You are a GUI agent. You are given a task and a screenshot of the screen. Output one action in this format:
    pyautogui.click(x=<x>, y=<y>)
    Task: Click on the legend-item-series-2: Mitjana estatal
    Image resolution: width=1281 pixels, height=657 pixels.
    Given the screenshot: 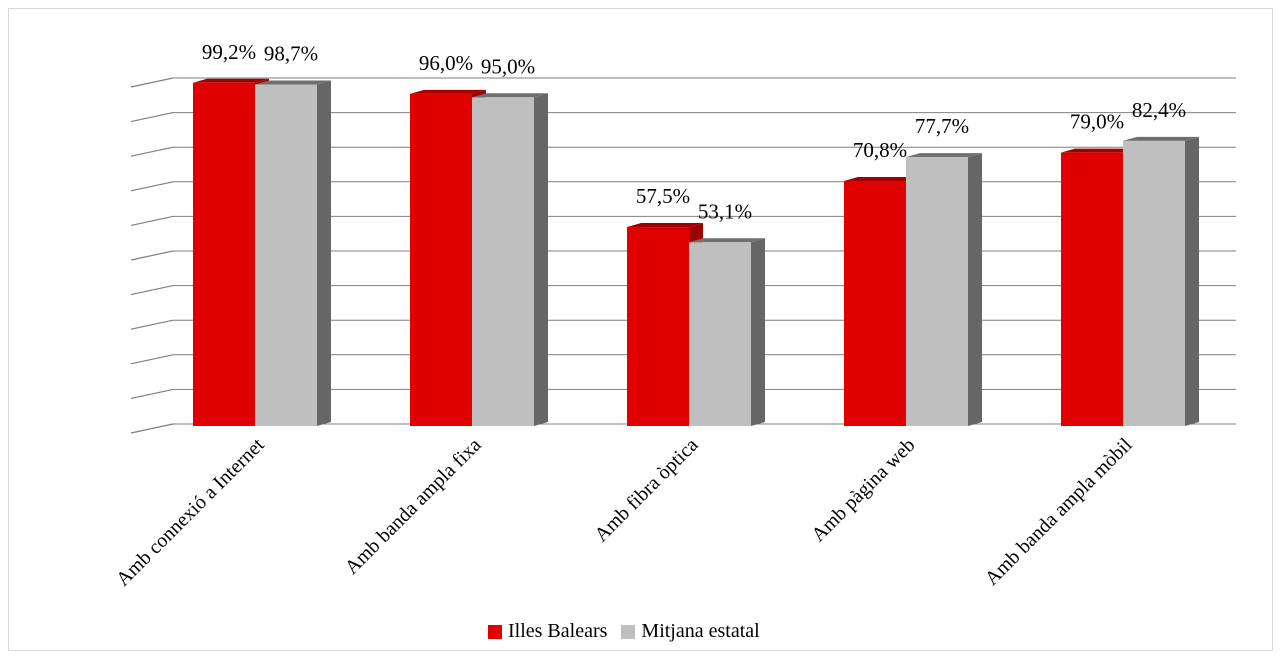 What is the action you would take?
    pyautogui.click(x=690, y=631)
    